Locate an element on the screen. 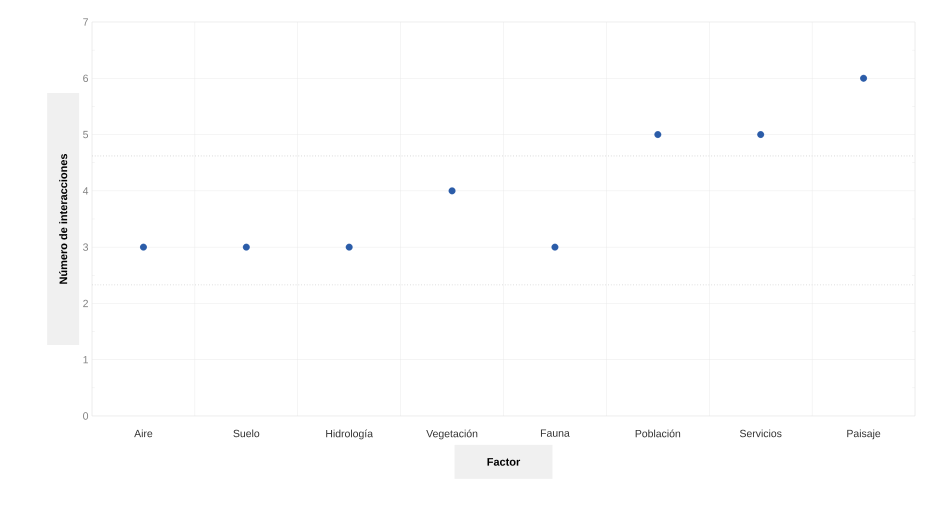 The width and height of the screenshot is (933, 515). y-tick-label: 0 is located at coordinates (85, 416).